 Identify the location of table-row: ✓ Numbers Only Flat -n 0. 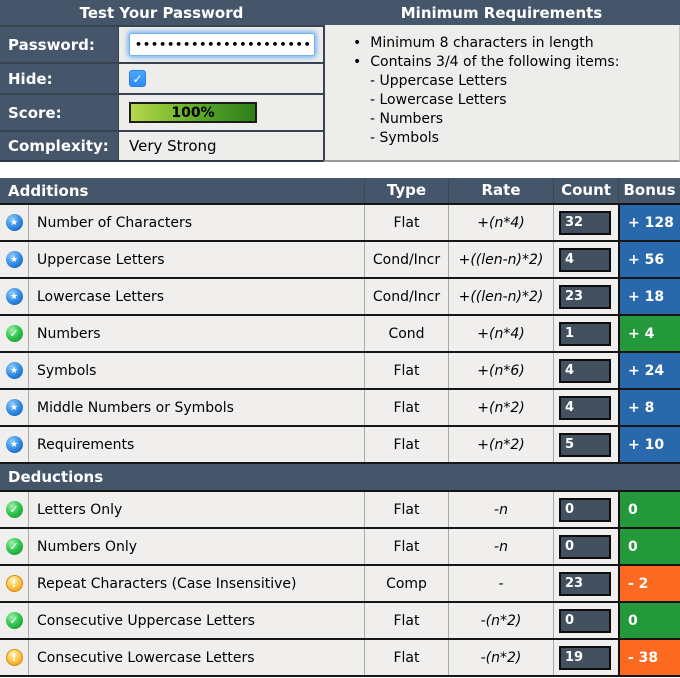
(340, 547).